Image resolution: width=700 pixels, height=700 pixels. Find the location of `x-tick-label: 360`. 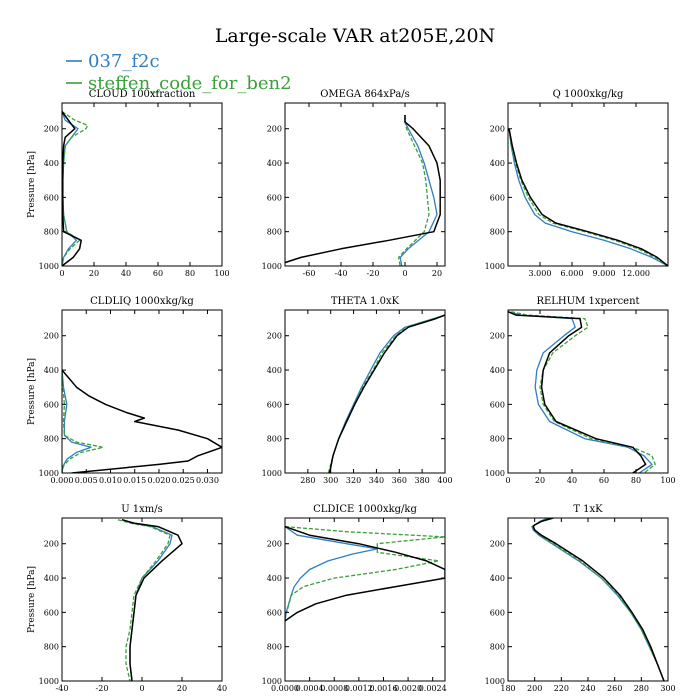

x-tick-label: 360 is located at coordinates (399, 480).